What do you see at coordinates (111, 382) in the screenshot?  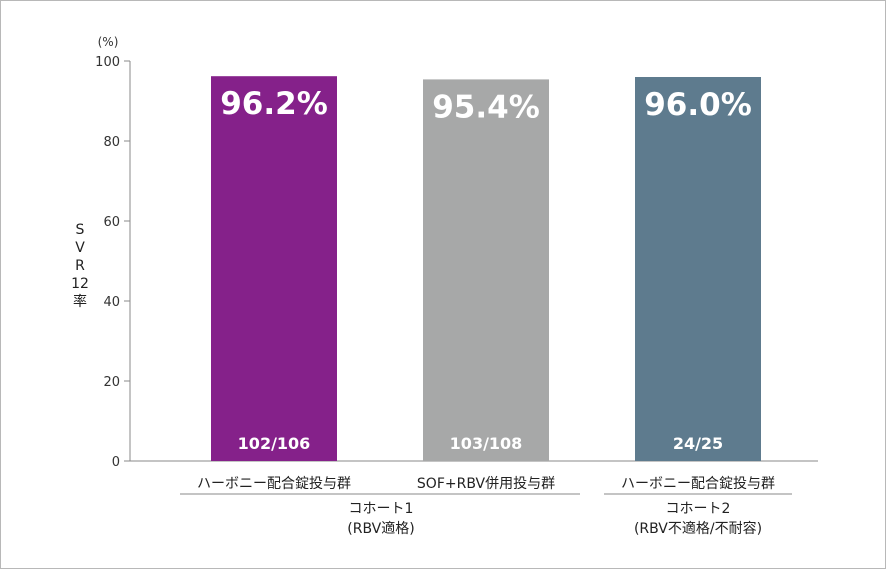 I see `y-tick-label: 20` at bounding box center [111, 382].